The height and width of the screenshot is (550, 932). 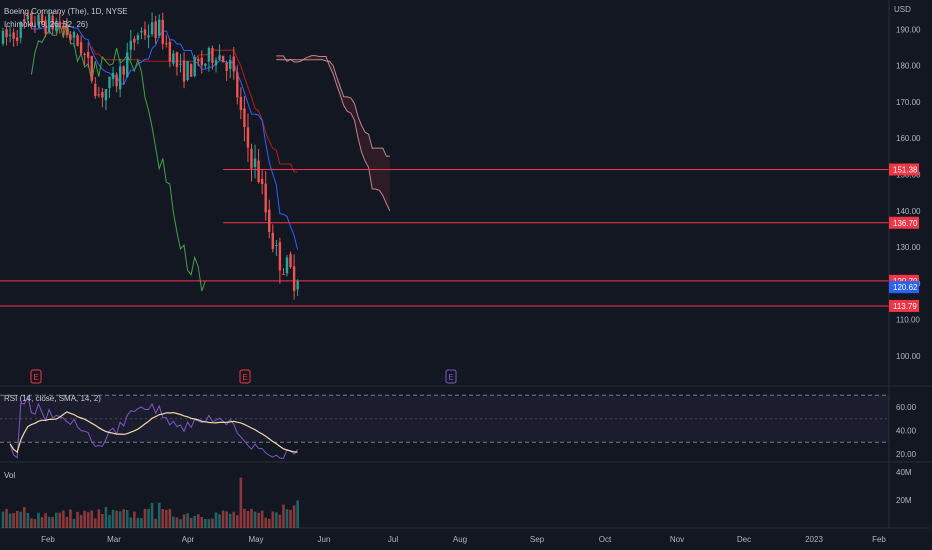 I want to click on rsi-line, so click(x=154, y=426).